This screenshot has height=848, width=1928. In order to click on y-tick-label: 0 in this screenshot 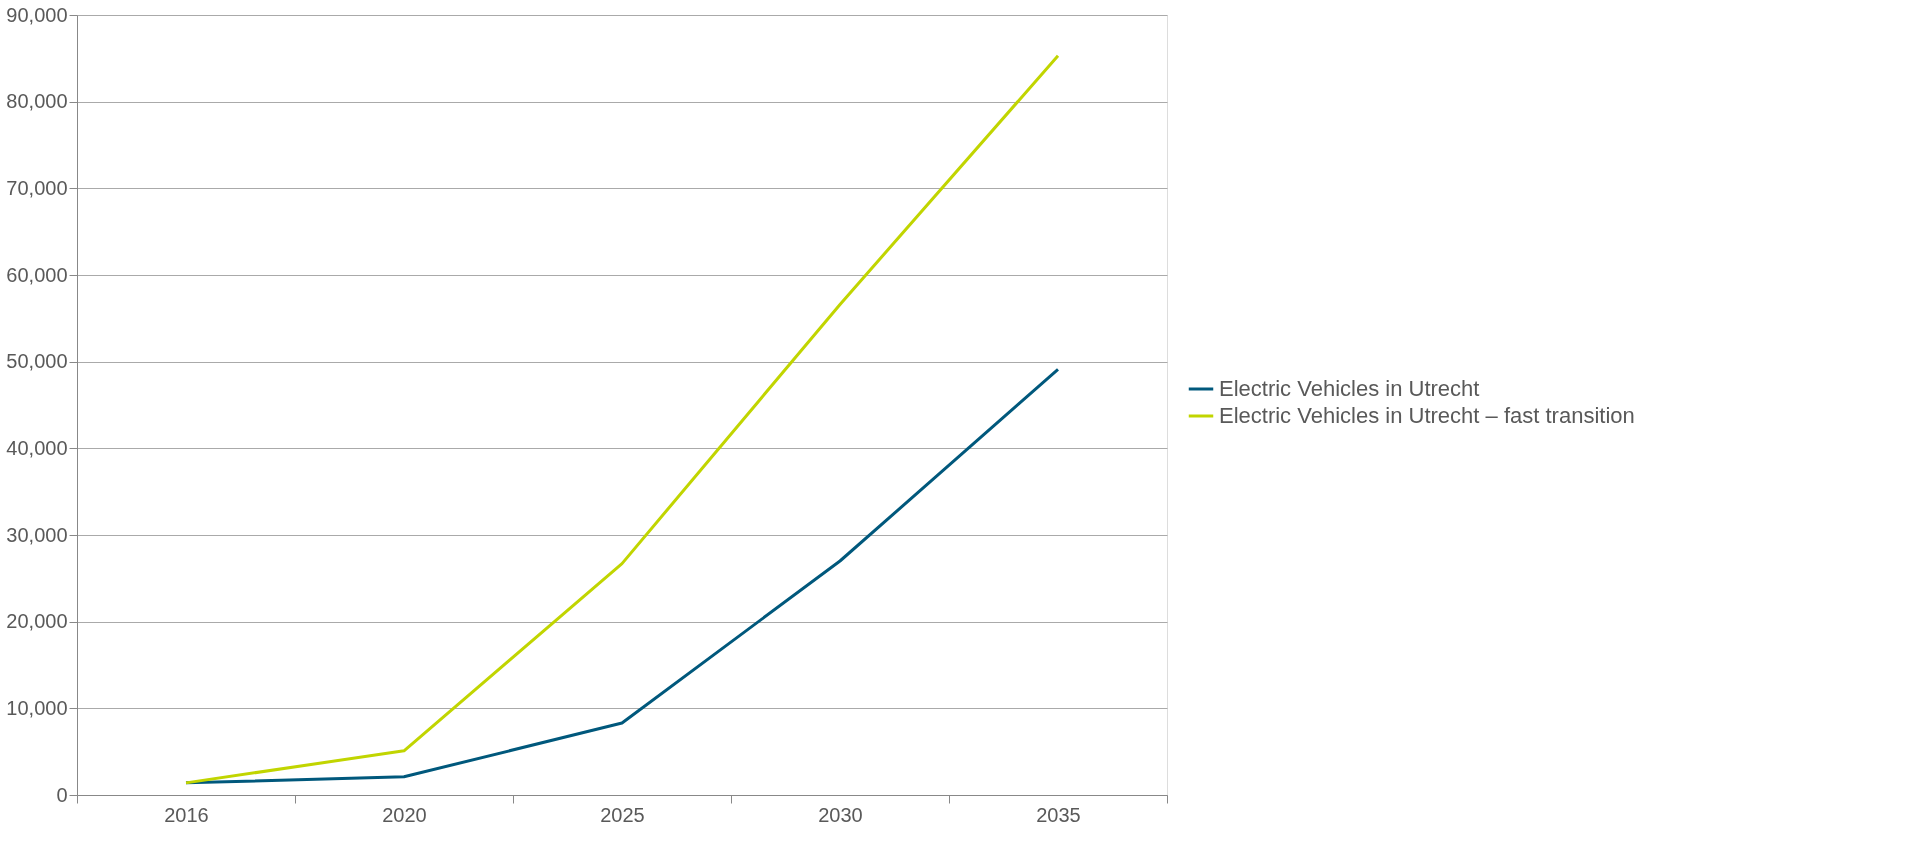, I will do `click(62, 794)`.